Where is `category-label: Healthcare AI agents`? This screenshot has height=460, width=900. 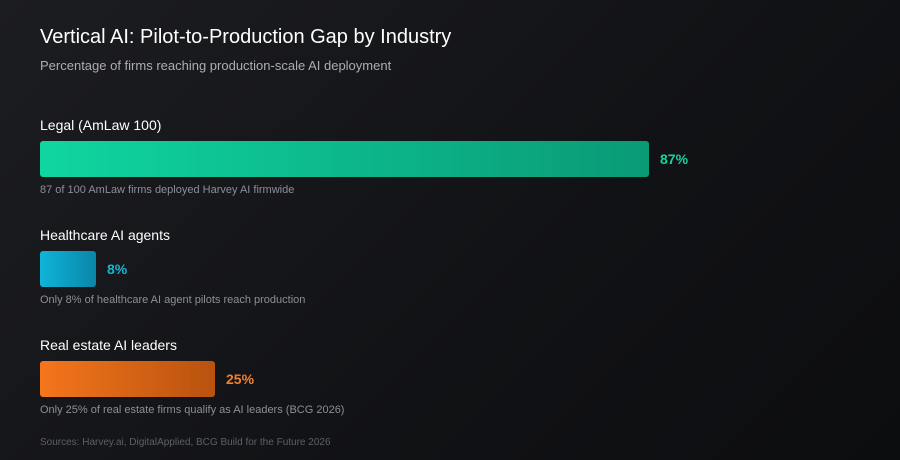 category-label: Healthcare AI agents is located at coordinates (105, 235).